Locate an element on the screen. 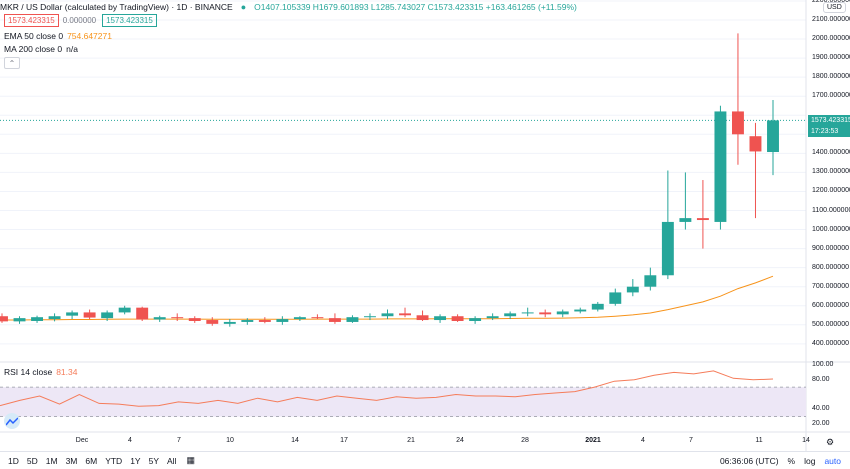 This screenshot has width=850, height=469. ema-label: EMA 50 close 0 is located at coordinates (34, 36).